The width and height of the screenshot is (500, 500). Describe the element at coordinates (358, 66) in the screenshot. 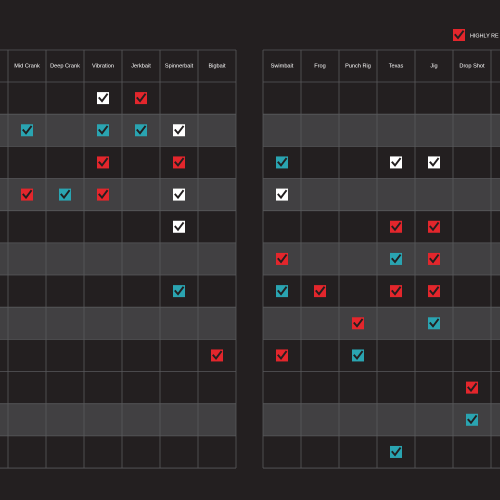

I see `column-header: Punch Rig` at that location.